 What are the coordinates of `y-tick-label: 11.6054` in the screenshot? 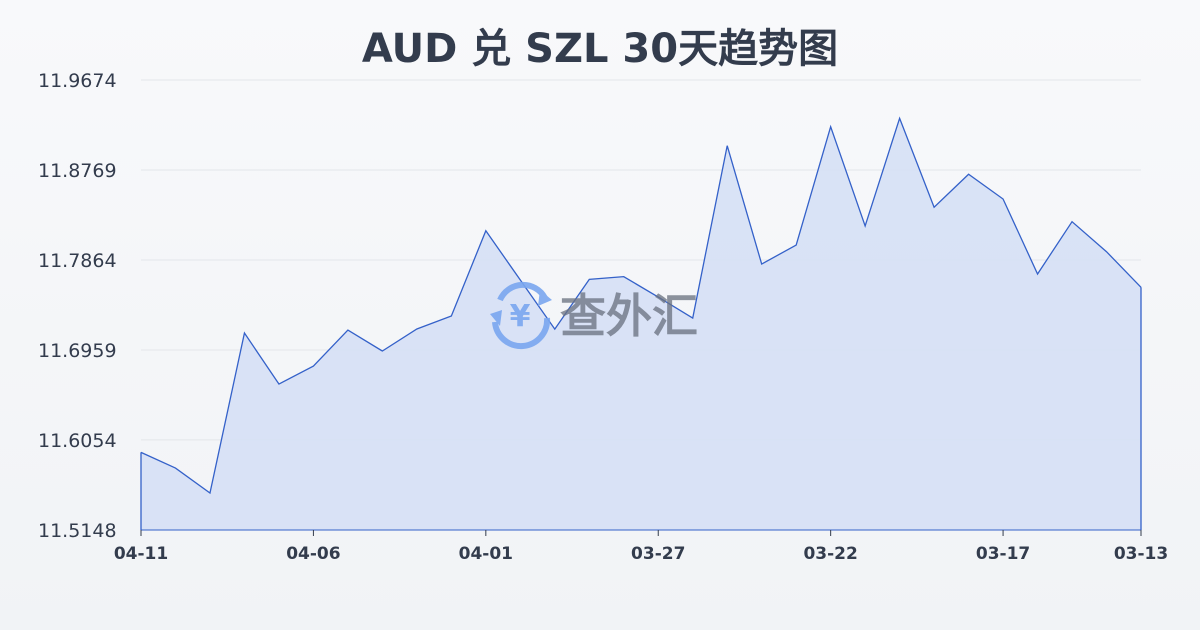 It's located at (77, 441).